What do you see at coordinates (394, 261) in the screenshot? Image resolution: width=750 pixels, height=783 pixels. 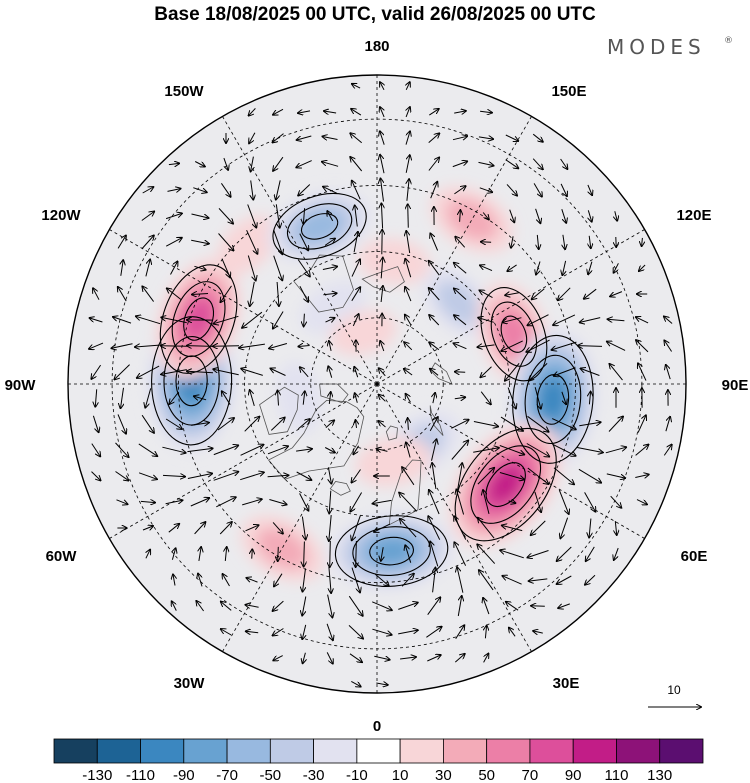 I see `anomaly-bering-sea-high` at bounding box center [394, 261].